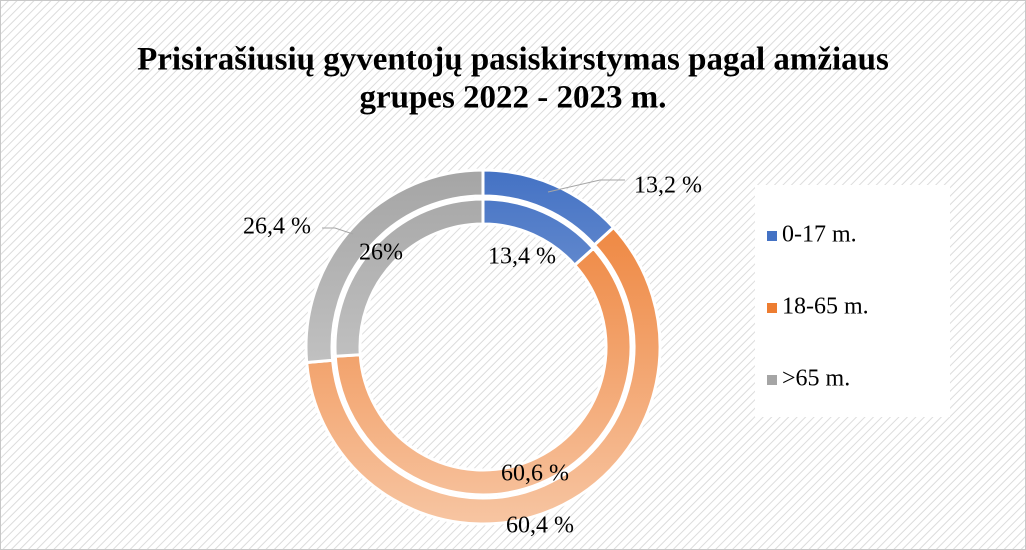  What do you see at coordinates (535, 474) in the screenshot?
I see `data-label: 60,6 %` at bounding box center [535, 474].